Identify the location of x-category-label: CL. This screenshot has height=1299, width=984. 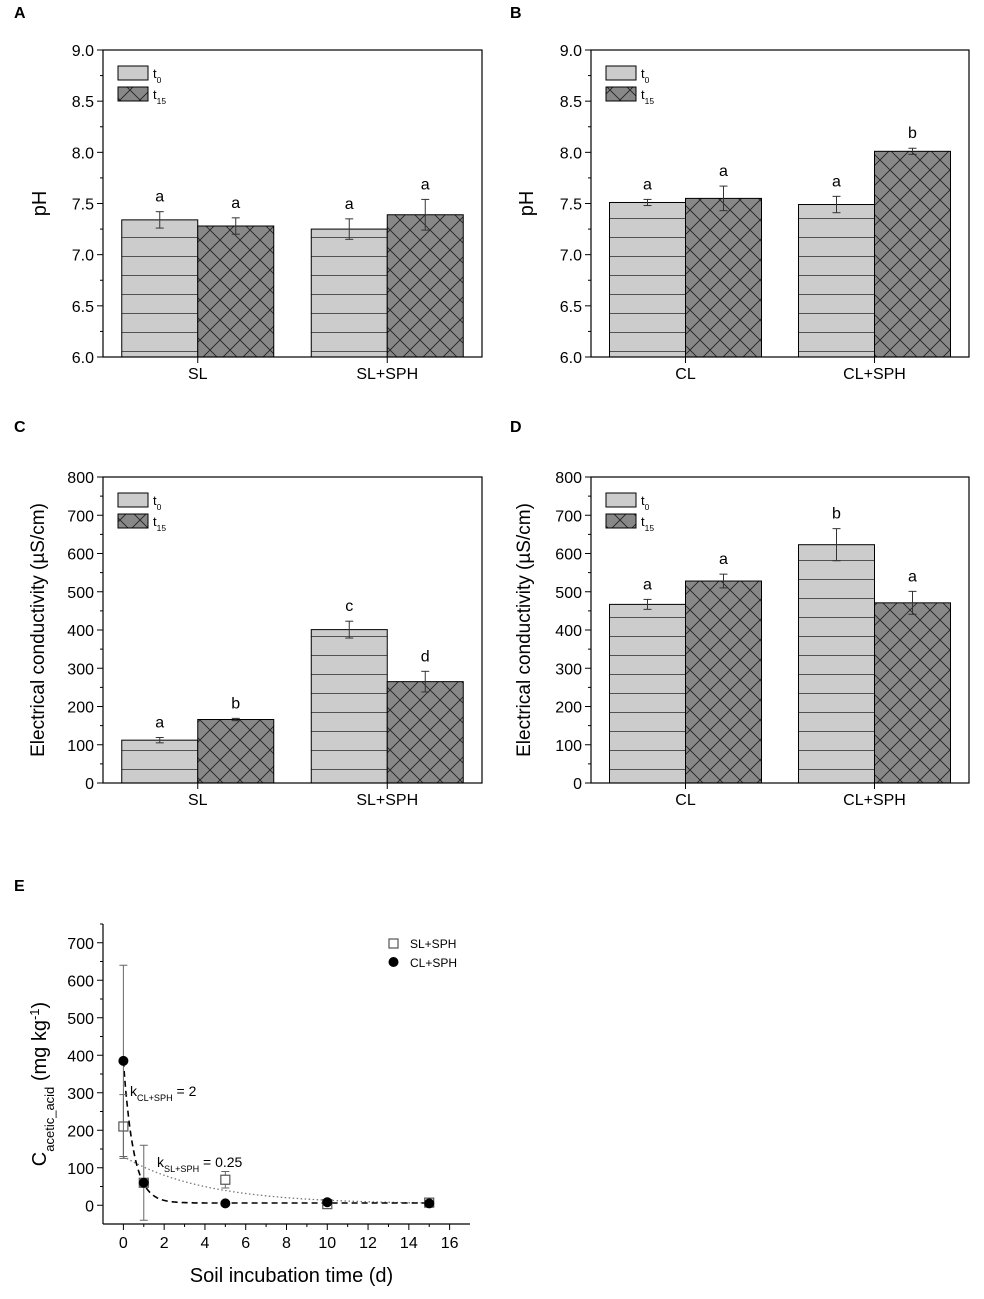
(685, 800).